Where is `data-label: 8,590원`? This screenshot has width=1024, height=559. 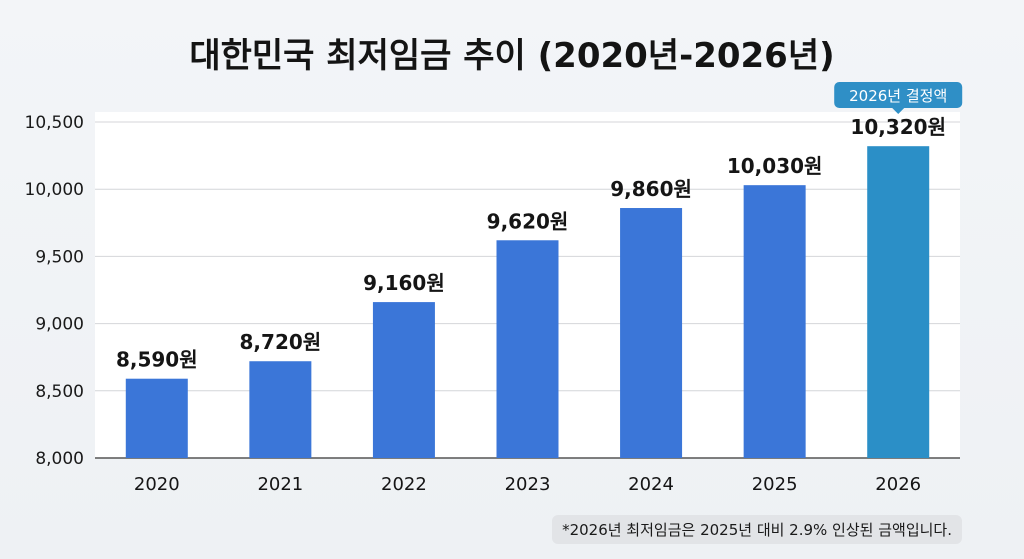 data-label: 8,590원 is located at coordinates (157, 360).